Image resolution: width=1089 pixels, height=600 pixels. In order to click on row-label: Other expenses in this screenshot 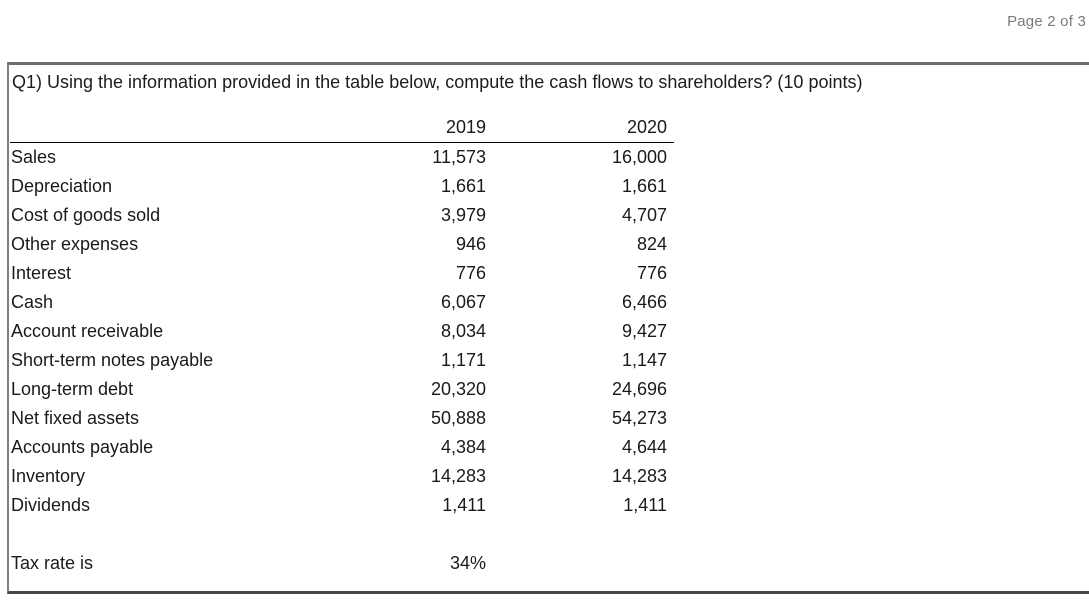, I will do `click(75, 244)`.